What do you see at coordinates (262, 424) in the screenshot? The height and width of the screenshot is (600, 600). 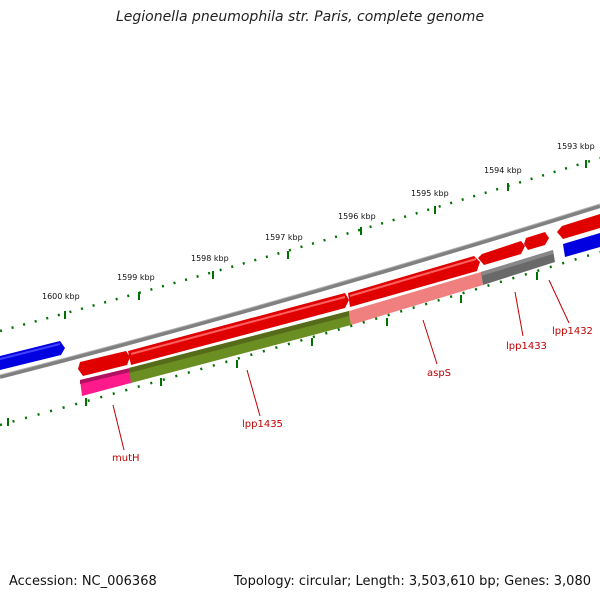 I see `gene-label-lpp1435: lpp1435` at bounding box center [262, 424].